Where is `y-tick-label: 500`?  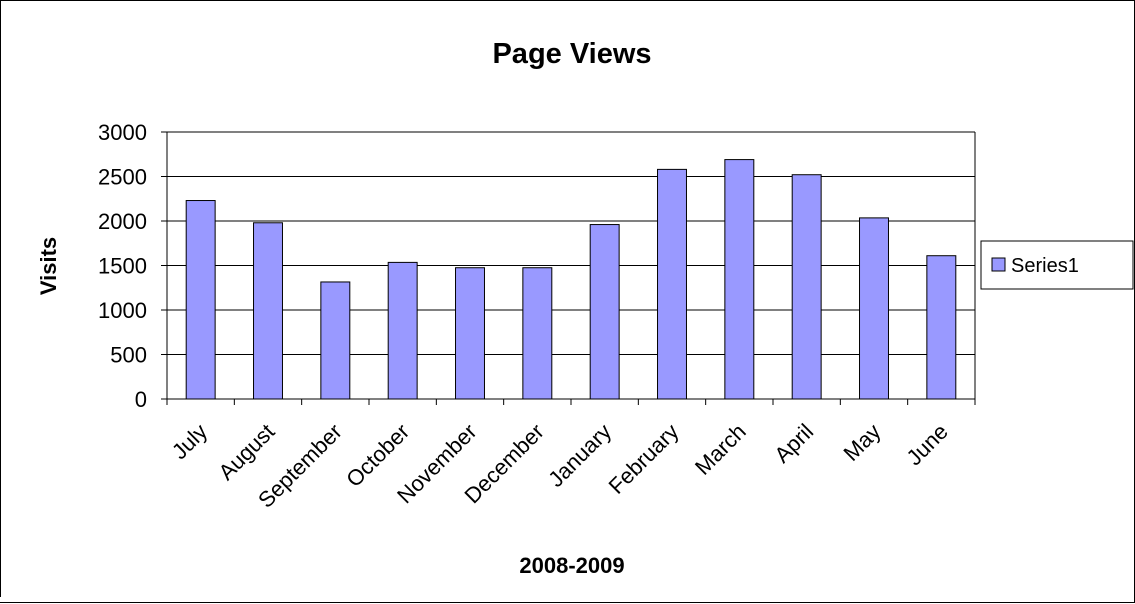
y-tick-label: 500 is located at coordinates (128, 355).